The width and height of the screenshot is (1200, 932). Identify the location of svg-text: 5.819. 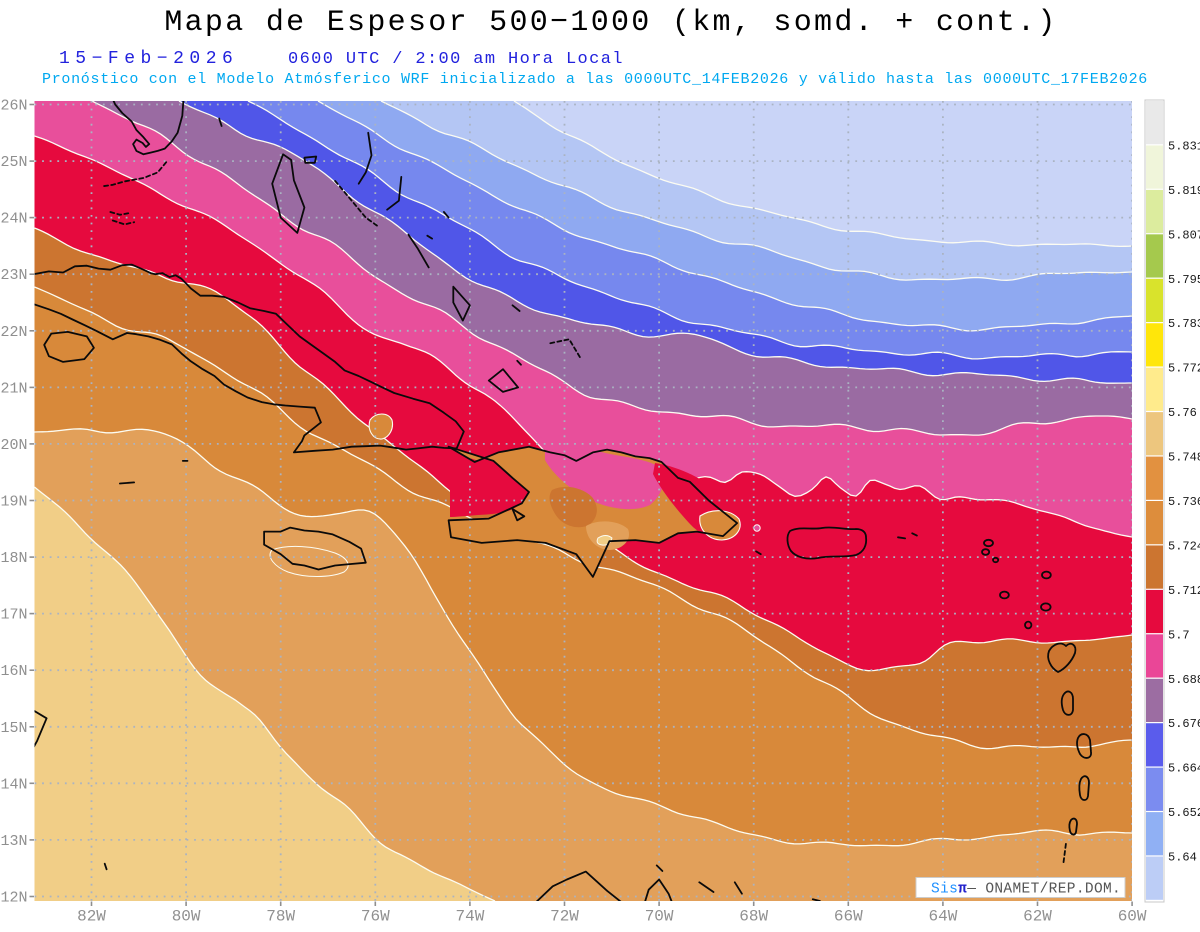
(1184, 191).